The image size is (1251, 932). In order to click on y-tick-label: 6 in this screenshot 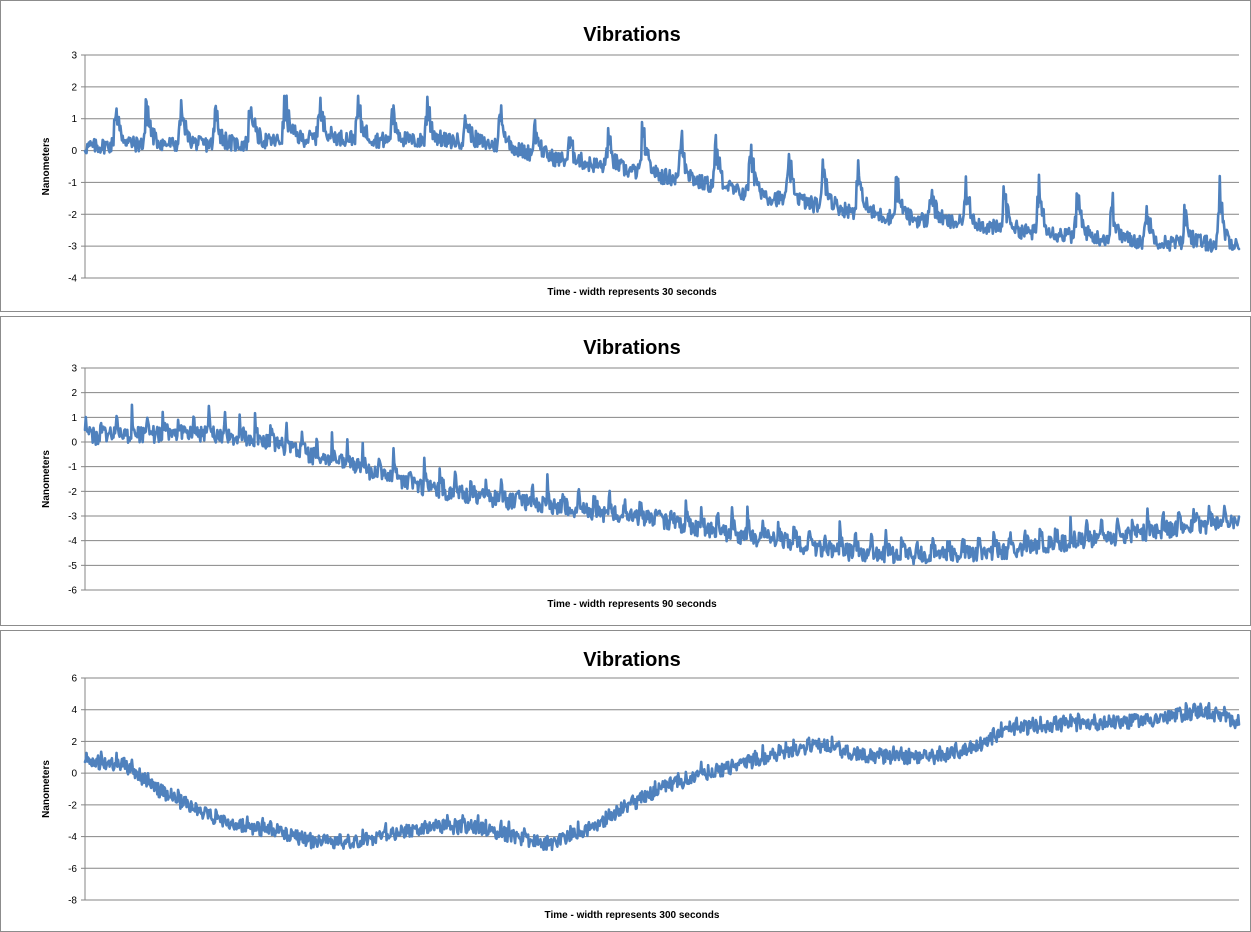, I will do `click(74, 679)`.